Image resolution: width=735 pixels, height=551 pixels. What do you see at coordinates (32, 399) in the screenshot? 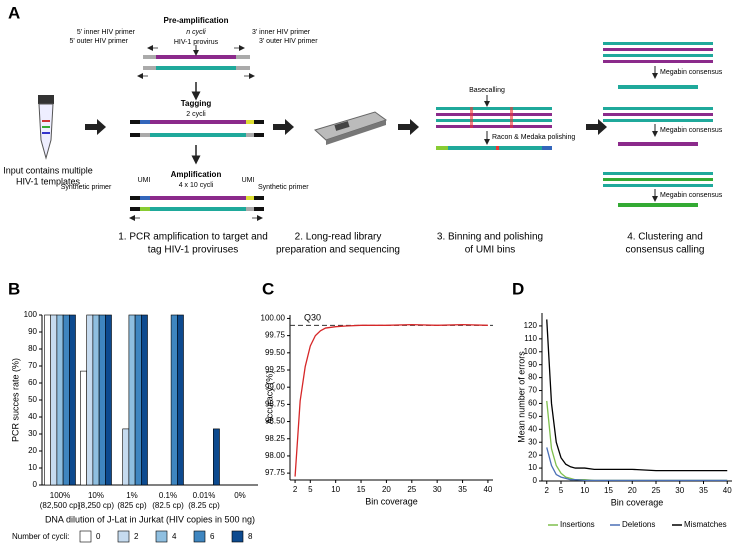
I see `y-tick-label: 50` at bounding box center [32, 399].